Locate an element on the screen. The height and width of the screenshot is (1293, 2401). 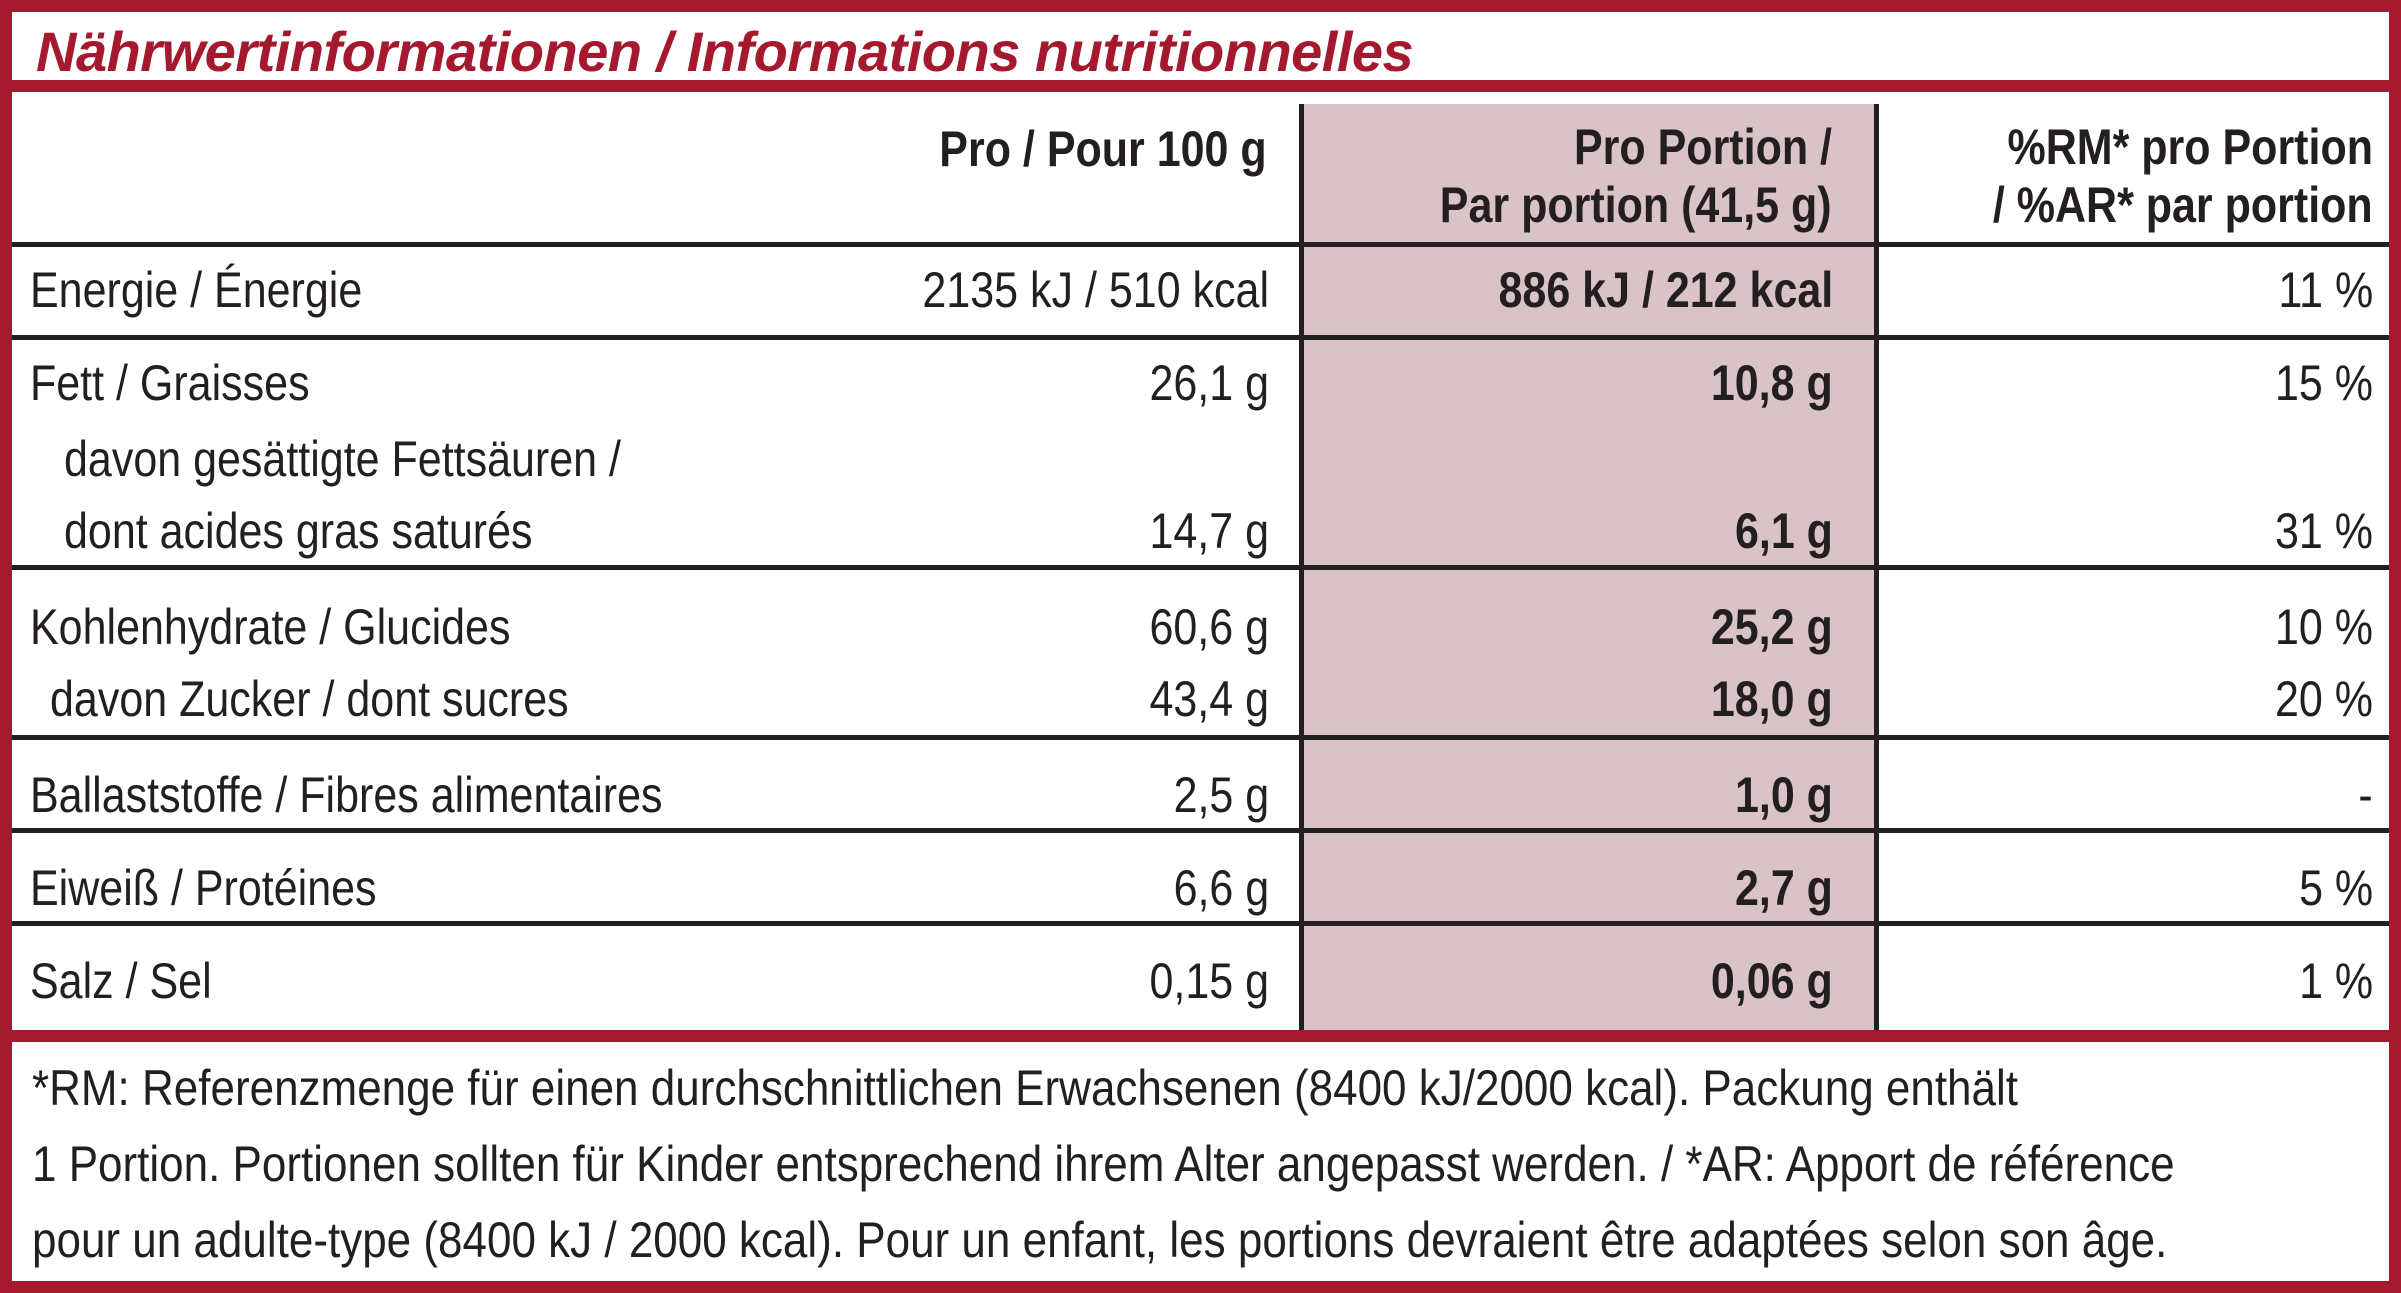
protein-per-portion: 2,7 g is located at coordinates (1784, 888).